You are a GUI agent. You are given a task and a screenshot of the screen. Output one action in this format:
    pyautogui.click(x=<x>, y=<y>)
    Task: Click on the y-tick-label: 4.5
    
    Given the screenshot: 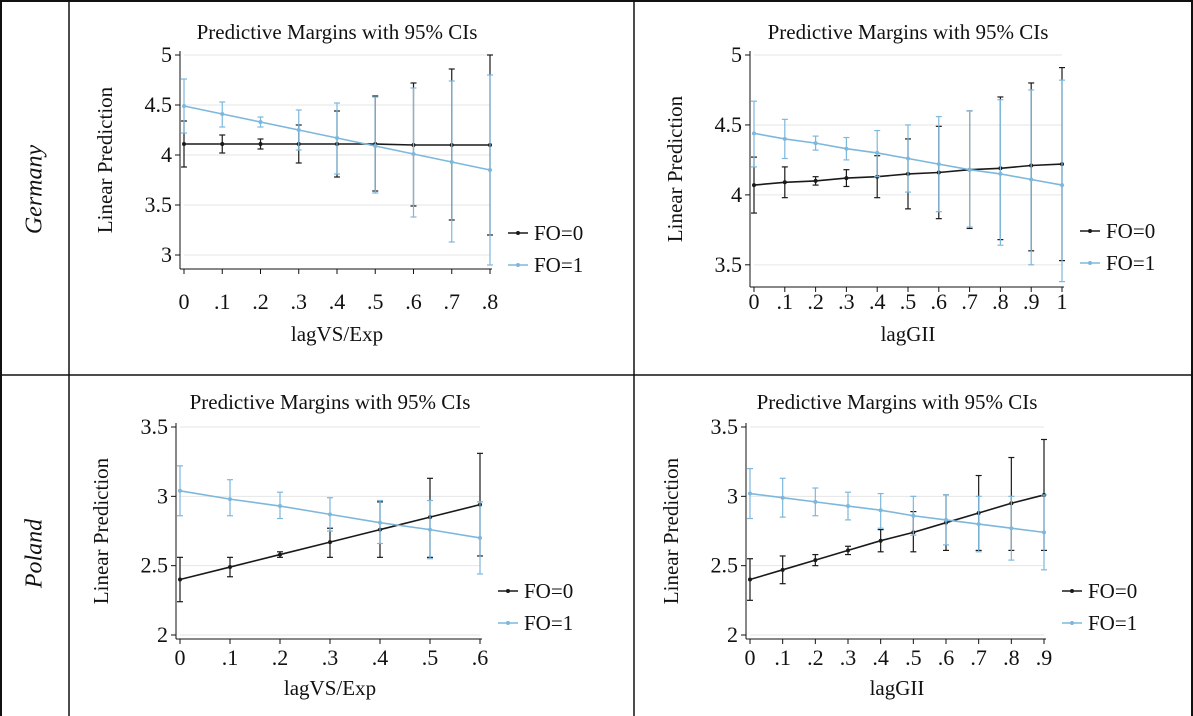 What is the action you would take?
    pyautogui.click(x=729, y=124)
    